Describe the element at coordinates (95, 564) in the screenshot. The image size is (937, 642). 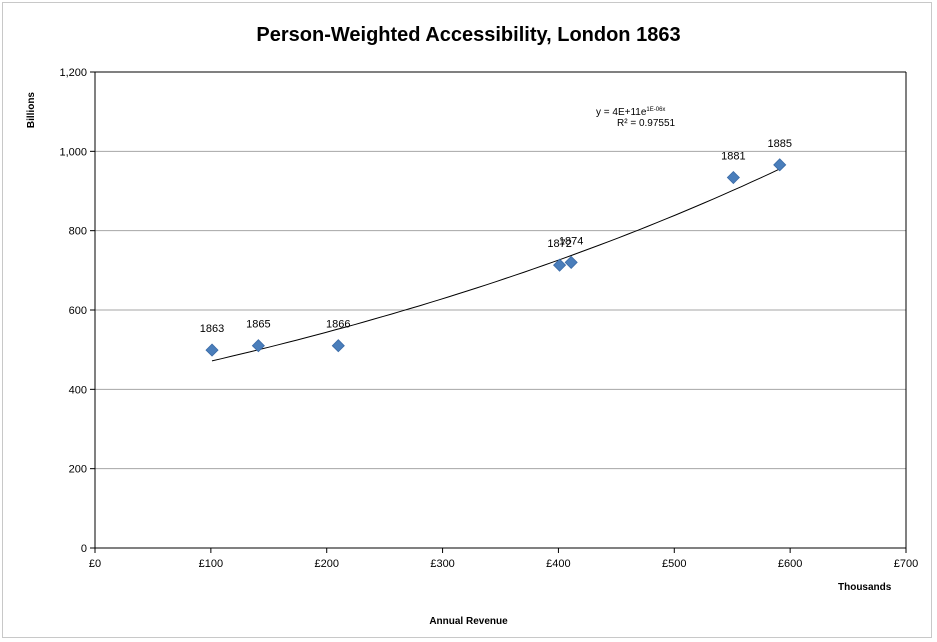
I see `x-tick-label: £0` at that location.